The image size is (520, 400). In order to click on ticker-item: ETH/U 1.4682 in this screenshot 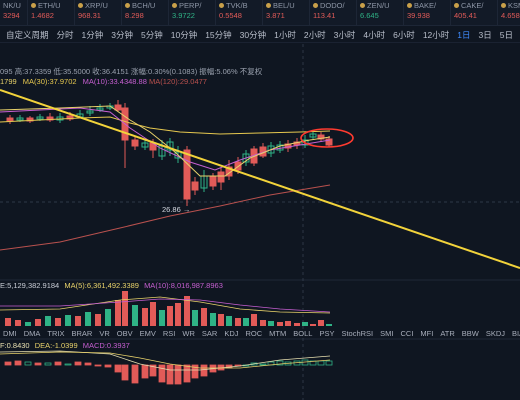, I will do `click(51, 12)`.